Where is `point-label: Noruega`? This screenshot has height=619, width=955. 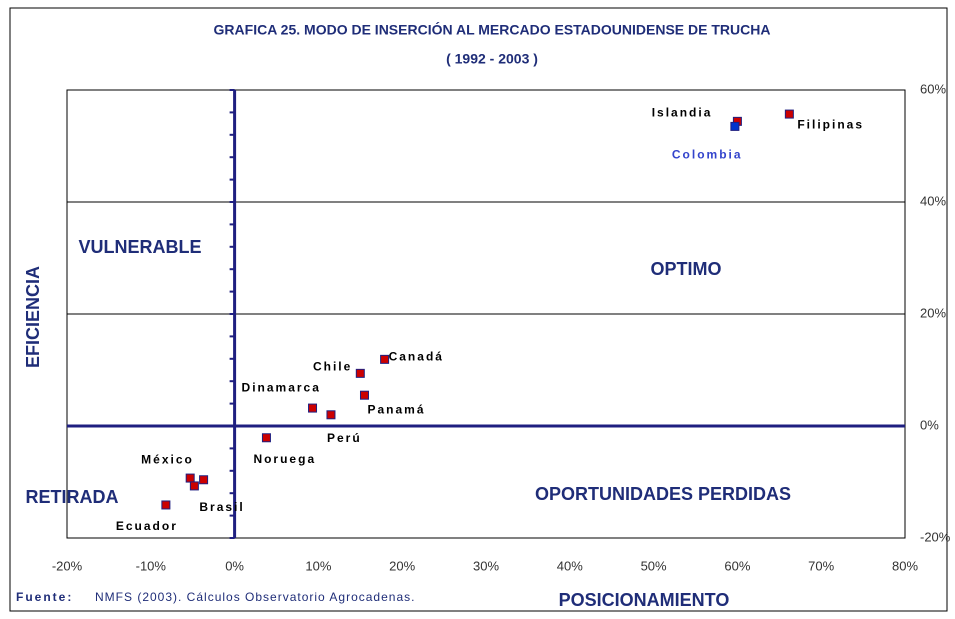 point-label: Noruega is located at coordinates (284, 459).